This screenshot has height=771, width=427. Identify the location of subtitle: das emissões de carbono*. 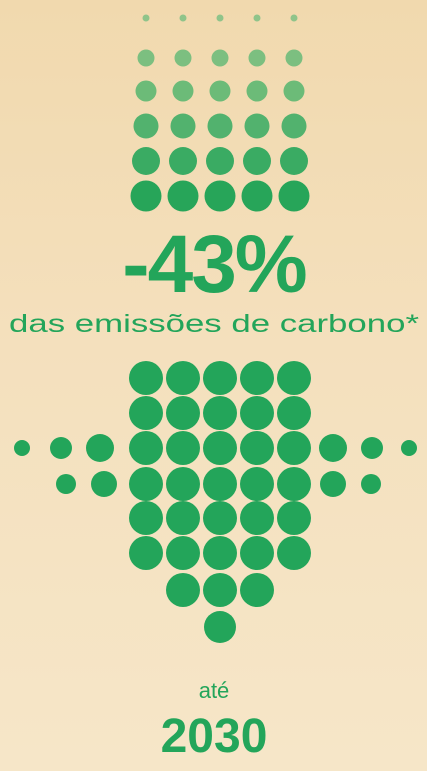
(214, 324).